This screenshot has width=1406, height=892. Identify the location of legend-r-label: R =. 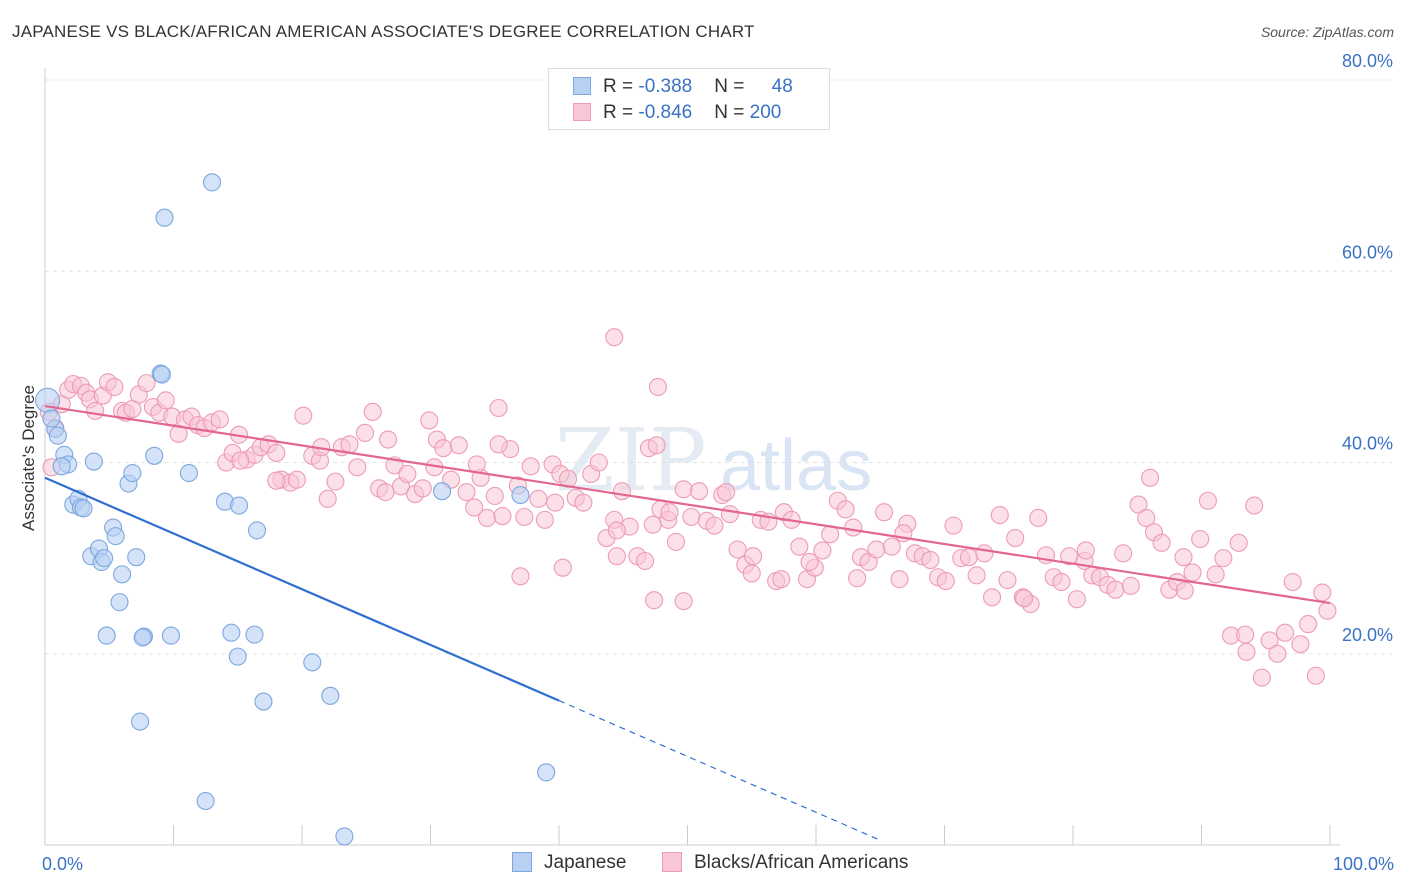
(621, 112).